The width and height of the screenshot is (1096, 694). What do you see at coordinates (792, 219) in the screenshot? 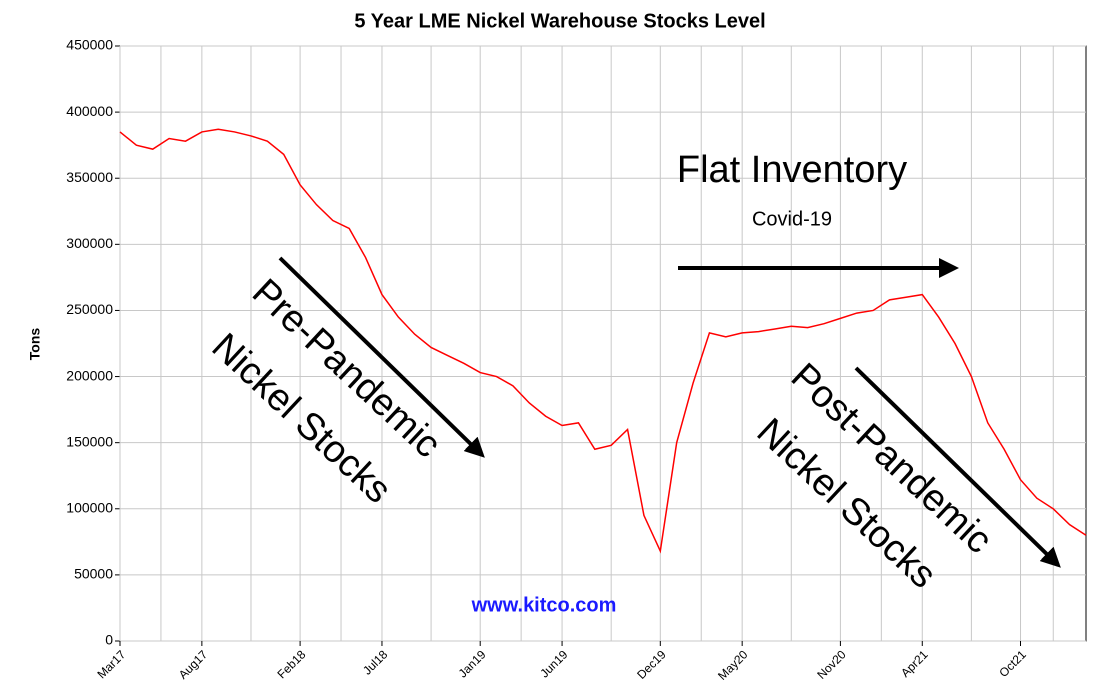
I see `annotation: Covid-19` at bounding box center [792, 219].